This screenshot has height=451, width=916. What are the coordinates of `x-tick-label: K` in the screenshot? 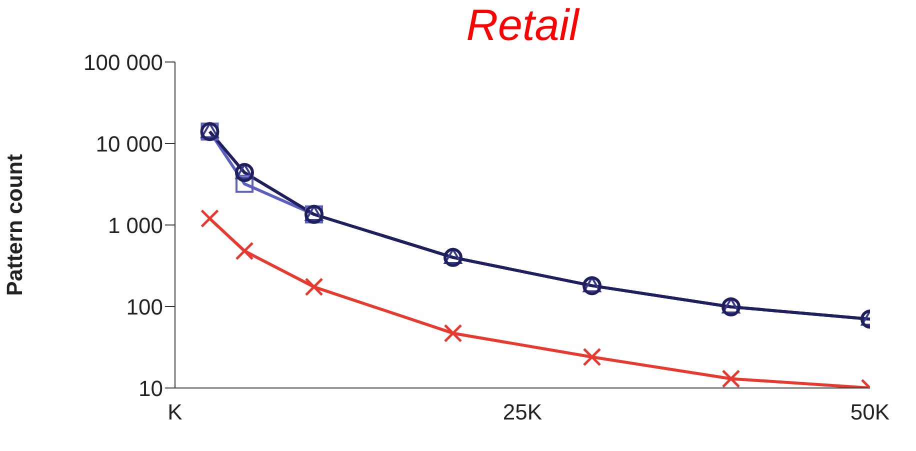 It's located at (175, 412).